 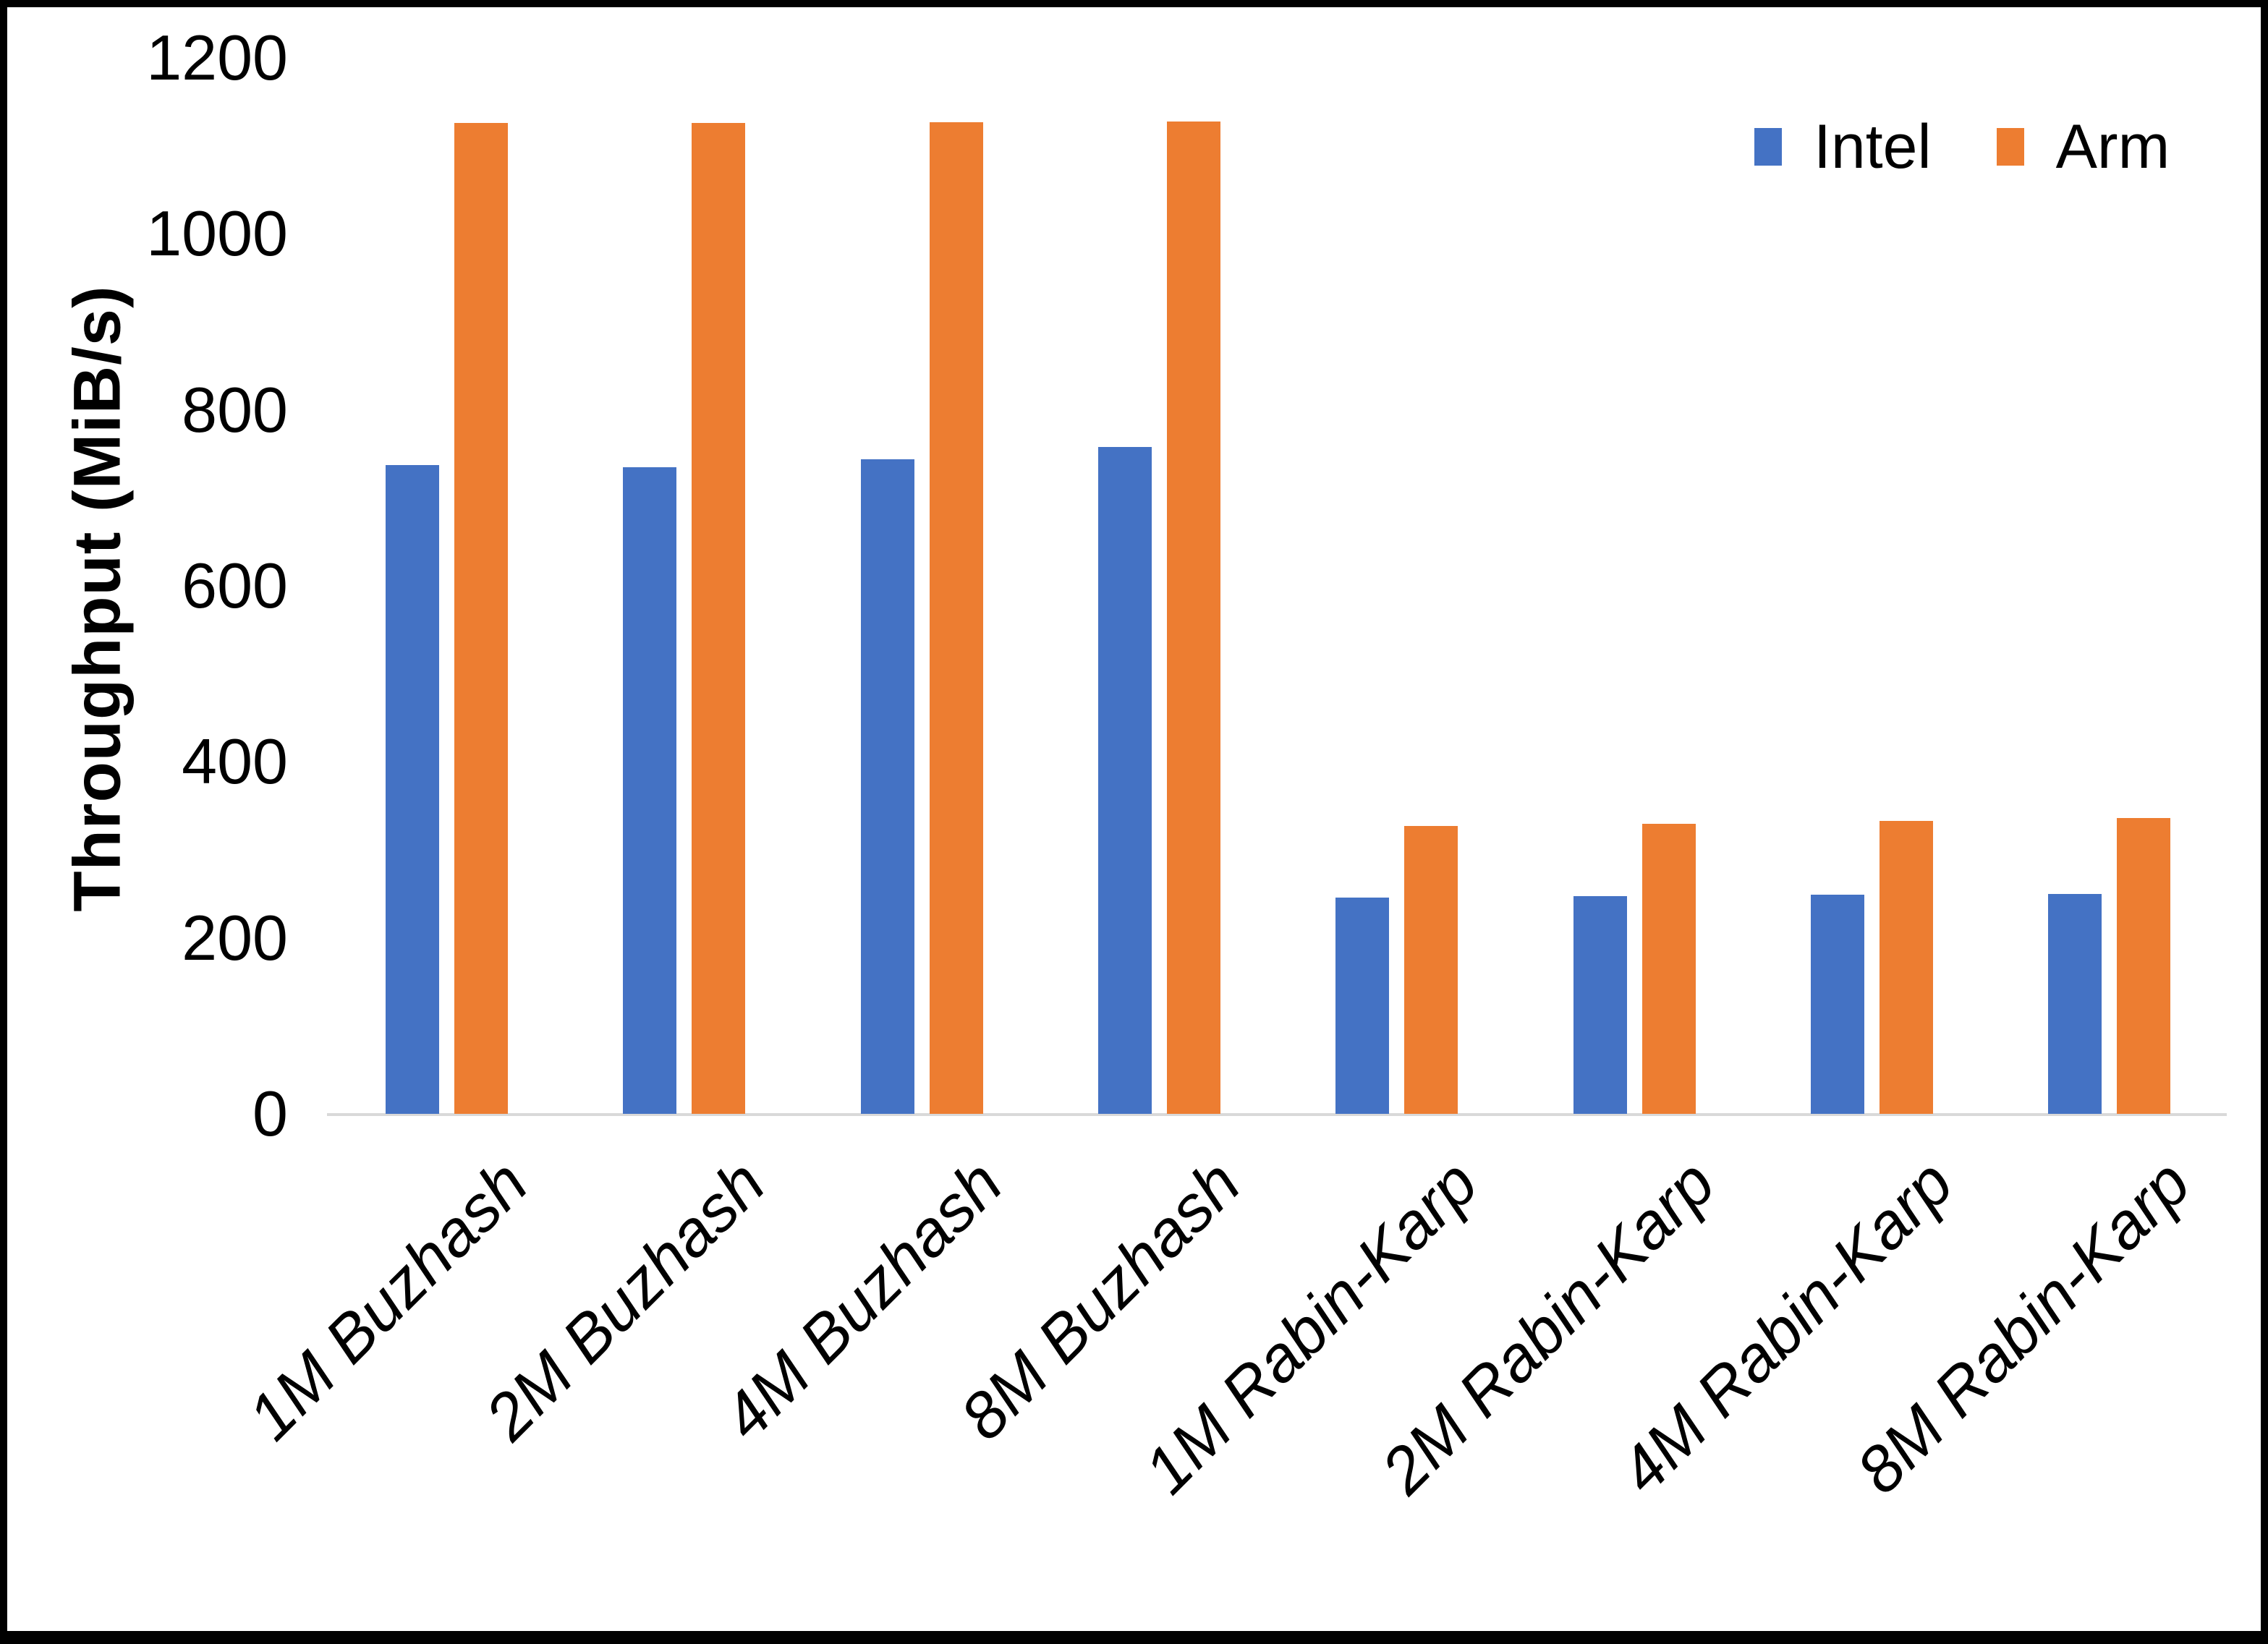 What do you see at coordinates (1193, 617) in the screenshot?
I see `bar-arm-8m-buzhash` at bounding box center [1193, 617].